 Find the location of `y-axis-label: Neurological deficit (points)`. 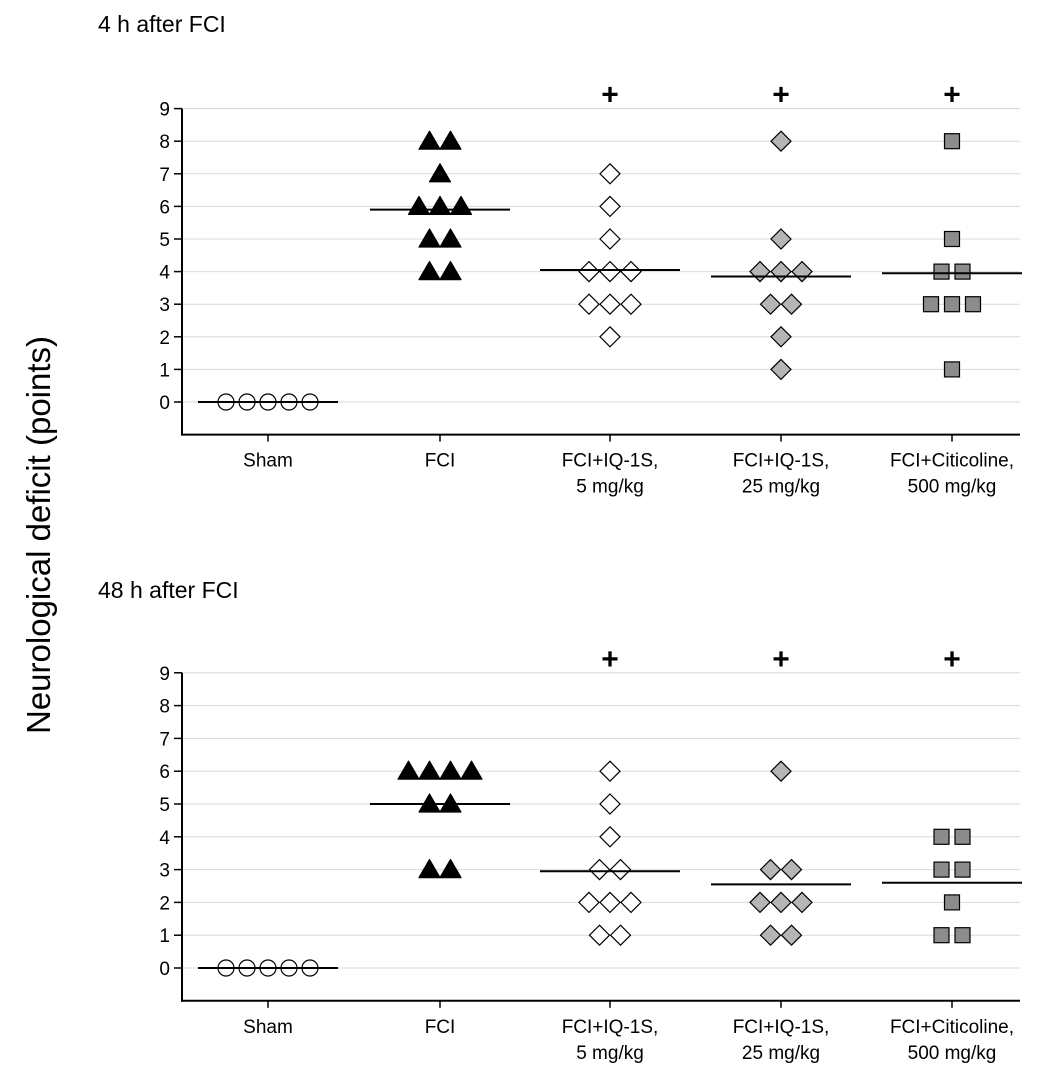

y-axis-label: Neurological deficit (points) is located at coordinates (38, 535).